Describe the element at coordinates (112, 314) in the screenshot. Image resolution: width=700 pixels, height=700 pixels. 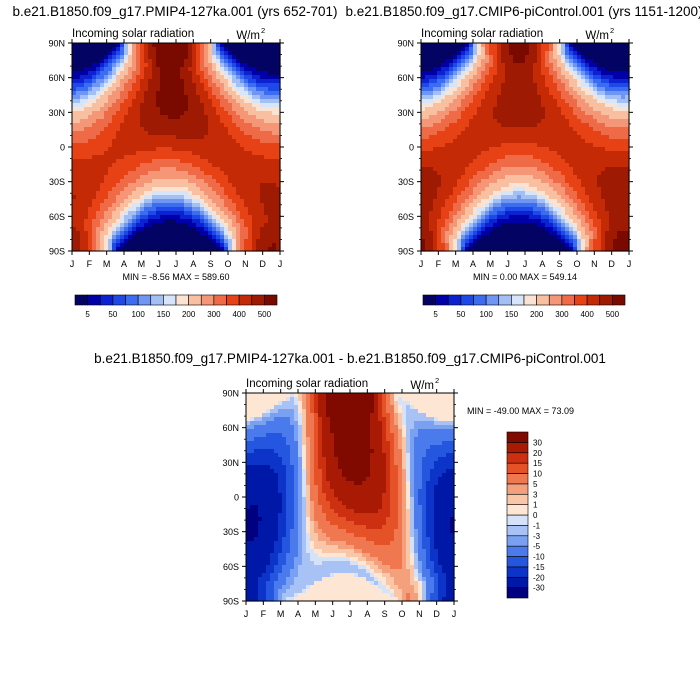
I see `colorbar-tick-label: 50` at that location.